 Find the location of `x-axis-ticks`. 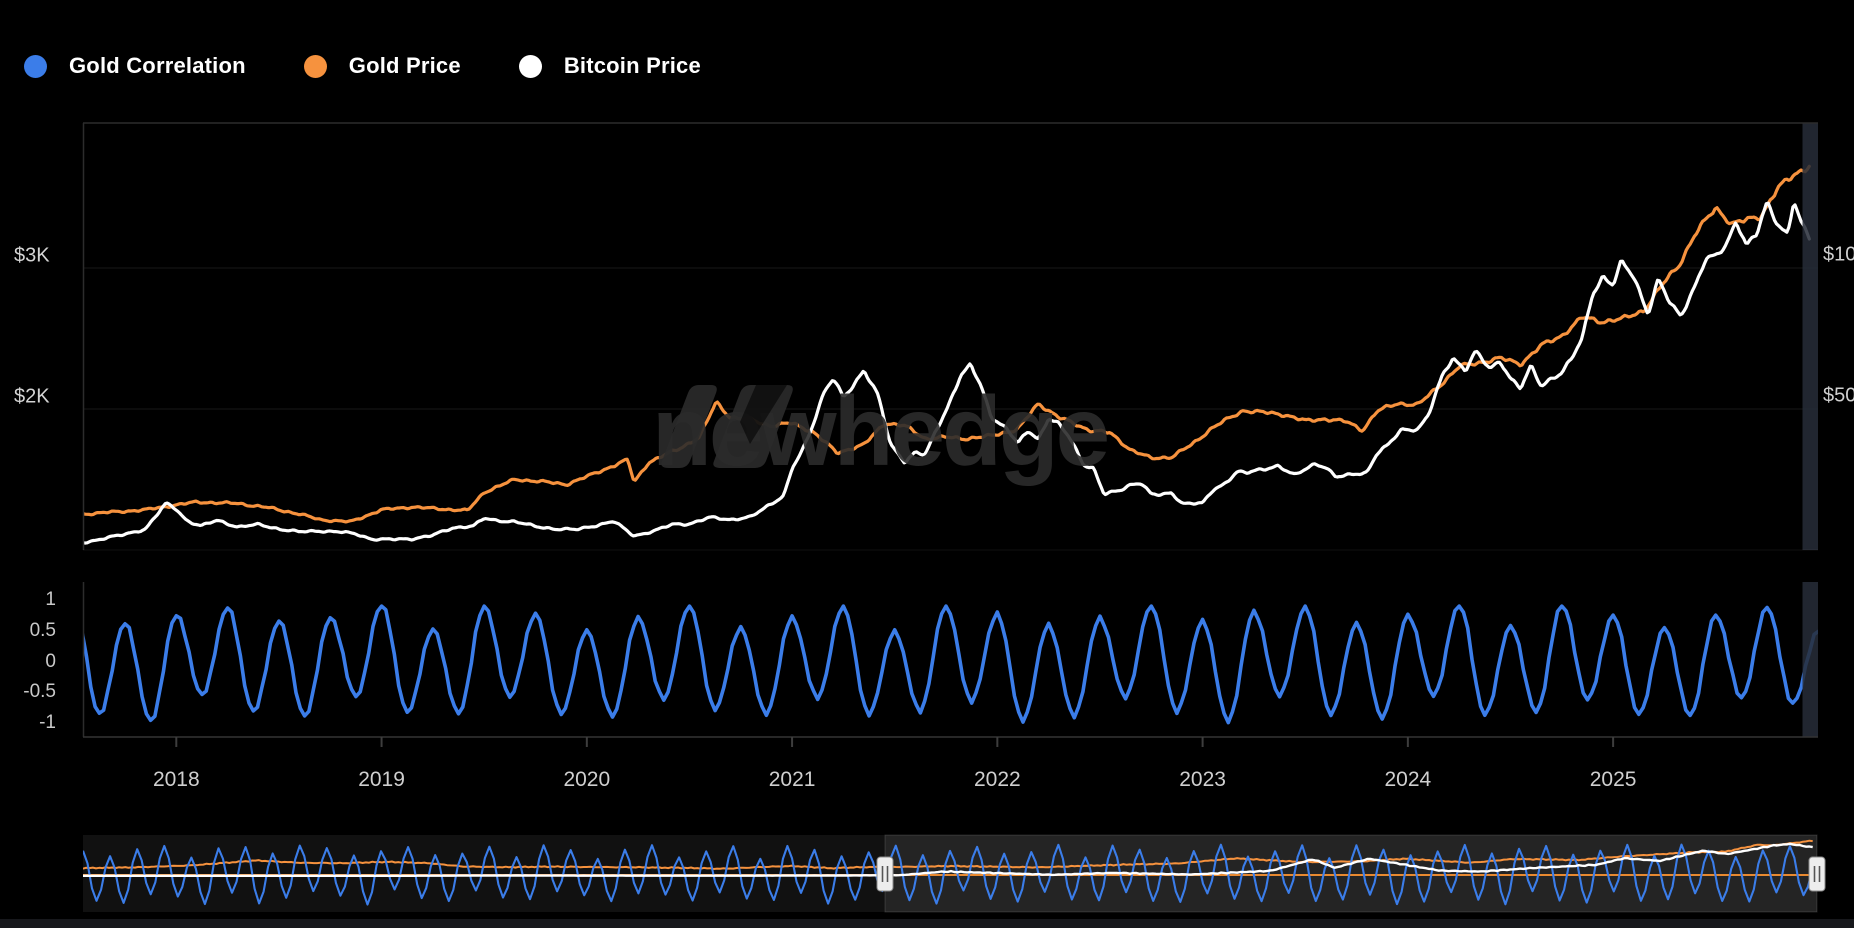

x-axis-ticks is located at coordinates (895, 742).